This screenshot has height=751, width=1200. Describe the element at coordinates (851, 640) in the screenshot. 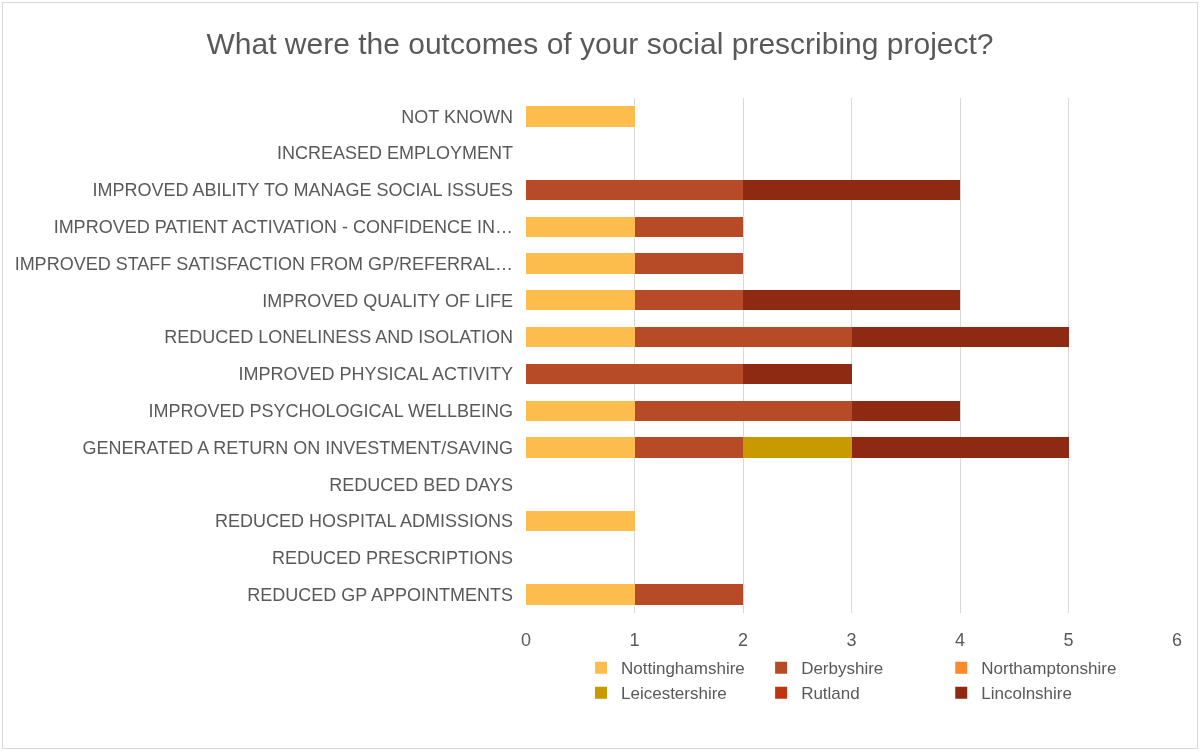

I see `x-tick-label: 3` at that location.